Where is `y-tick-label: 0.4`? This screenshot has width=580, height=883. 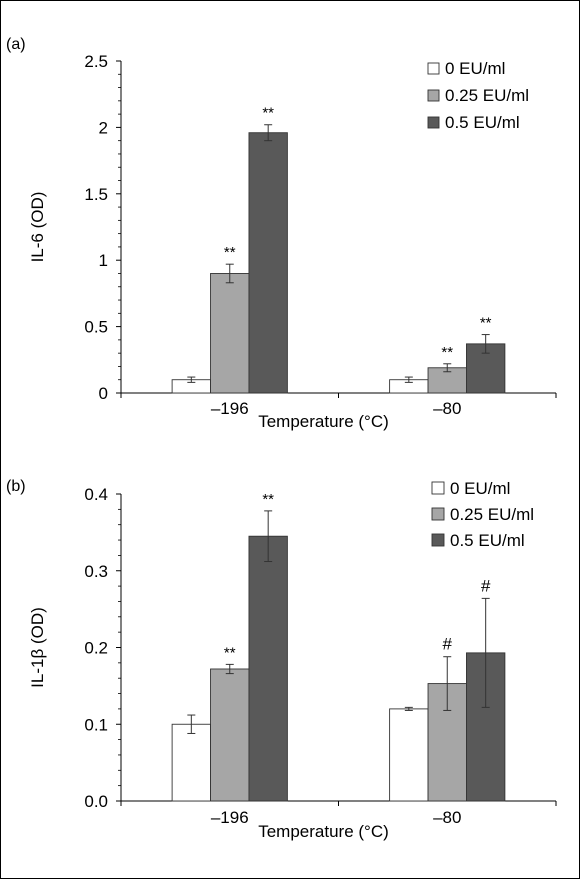
y-tick-label: 0.4 is located at coordinates (96, 494).